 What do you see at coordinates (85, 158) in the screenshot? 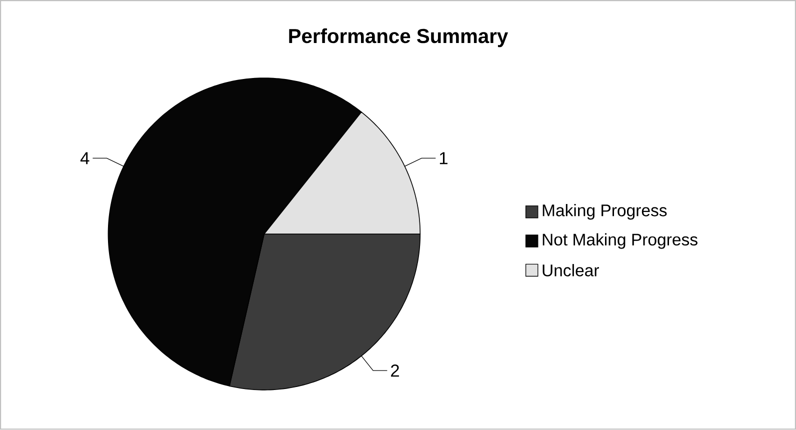
I see `data-label: 4` at bounding box center [85, 158].